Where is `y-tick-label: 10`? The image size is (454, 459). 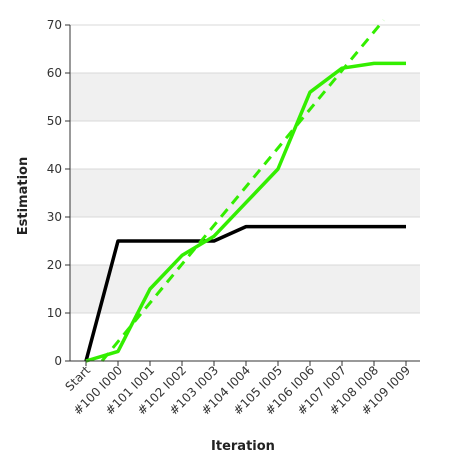 y-tick-label: 10 is located at coordinates (54, 313).